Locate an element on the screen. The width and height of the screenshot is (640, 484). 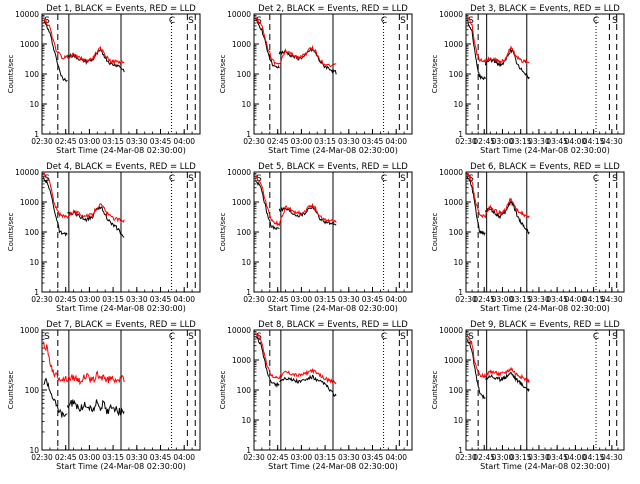
chart-title: Det 4, BLACK = Events, RED = LLD is located at coordinates (121, 167).